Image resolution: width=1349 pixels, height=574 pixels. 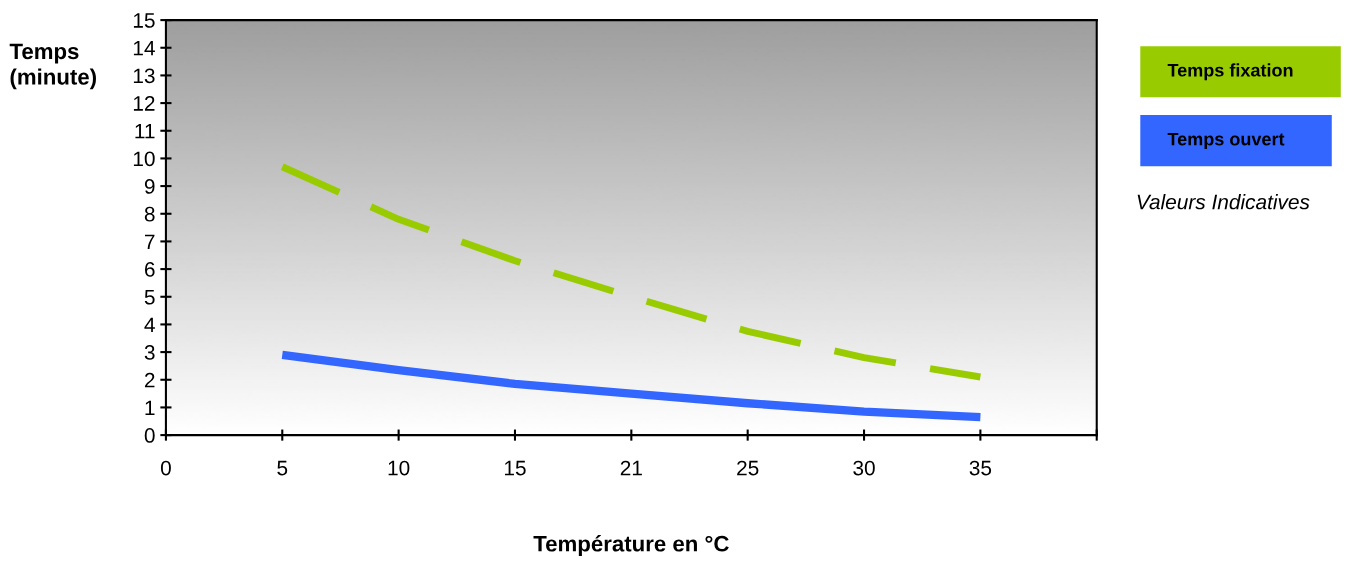 I want to click on y-tick-label: 2, so click(x=149, y=380).